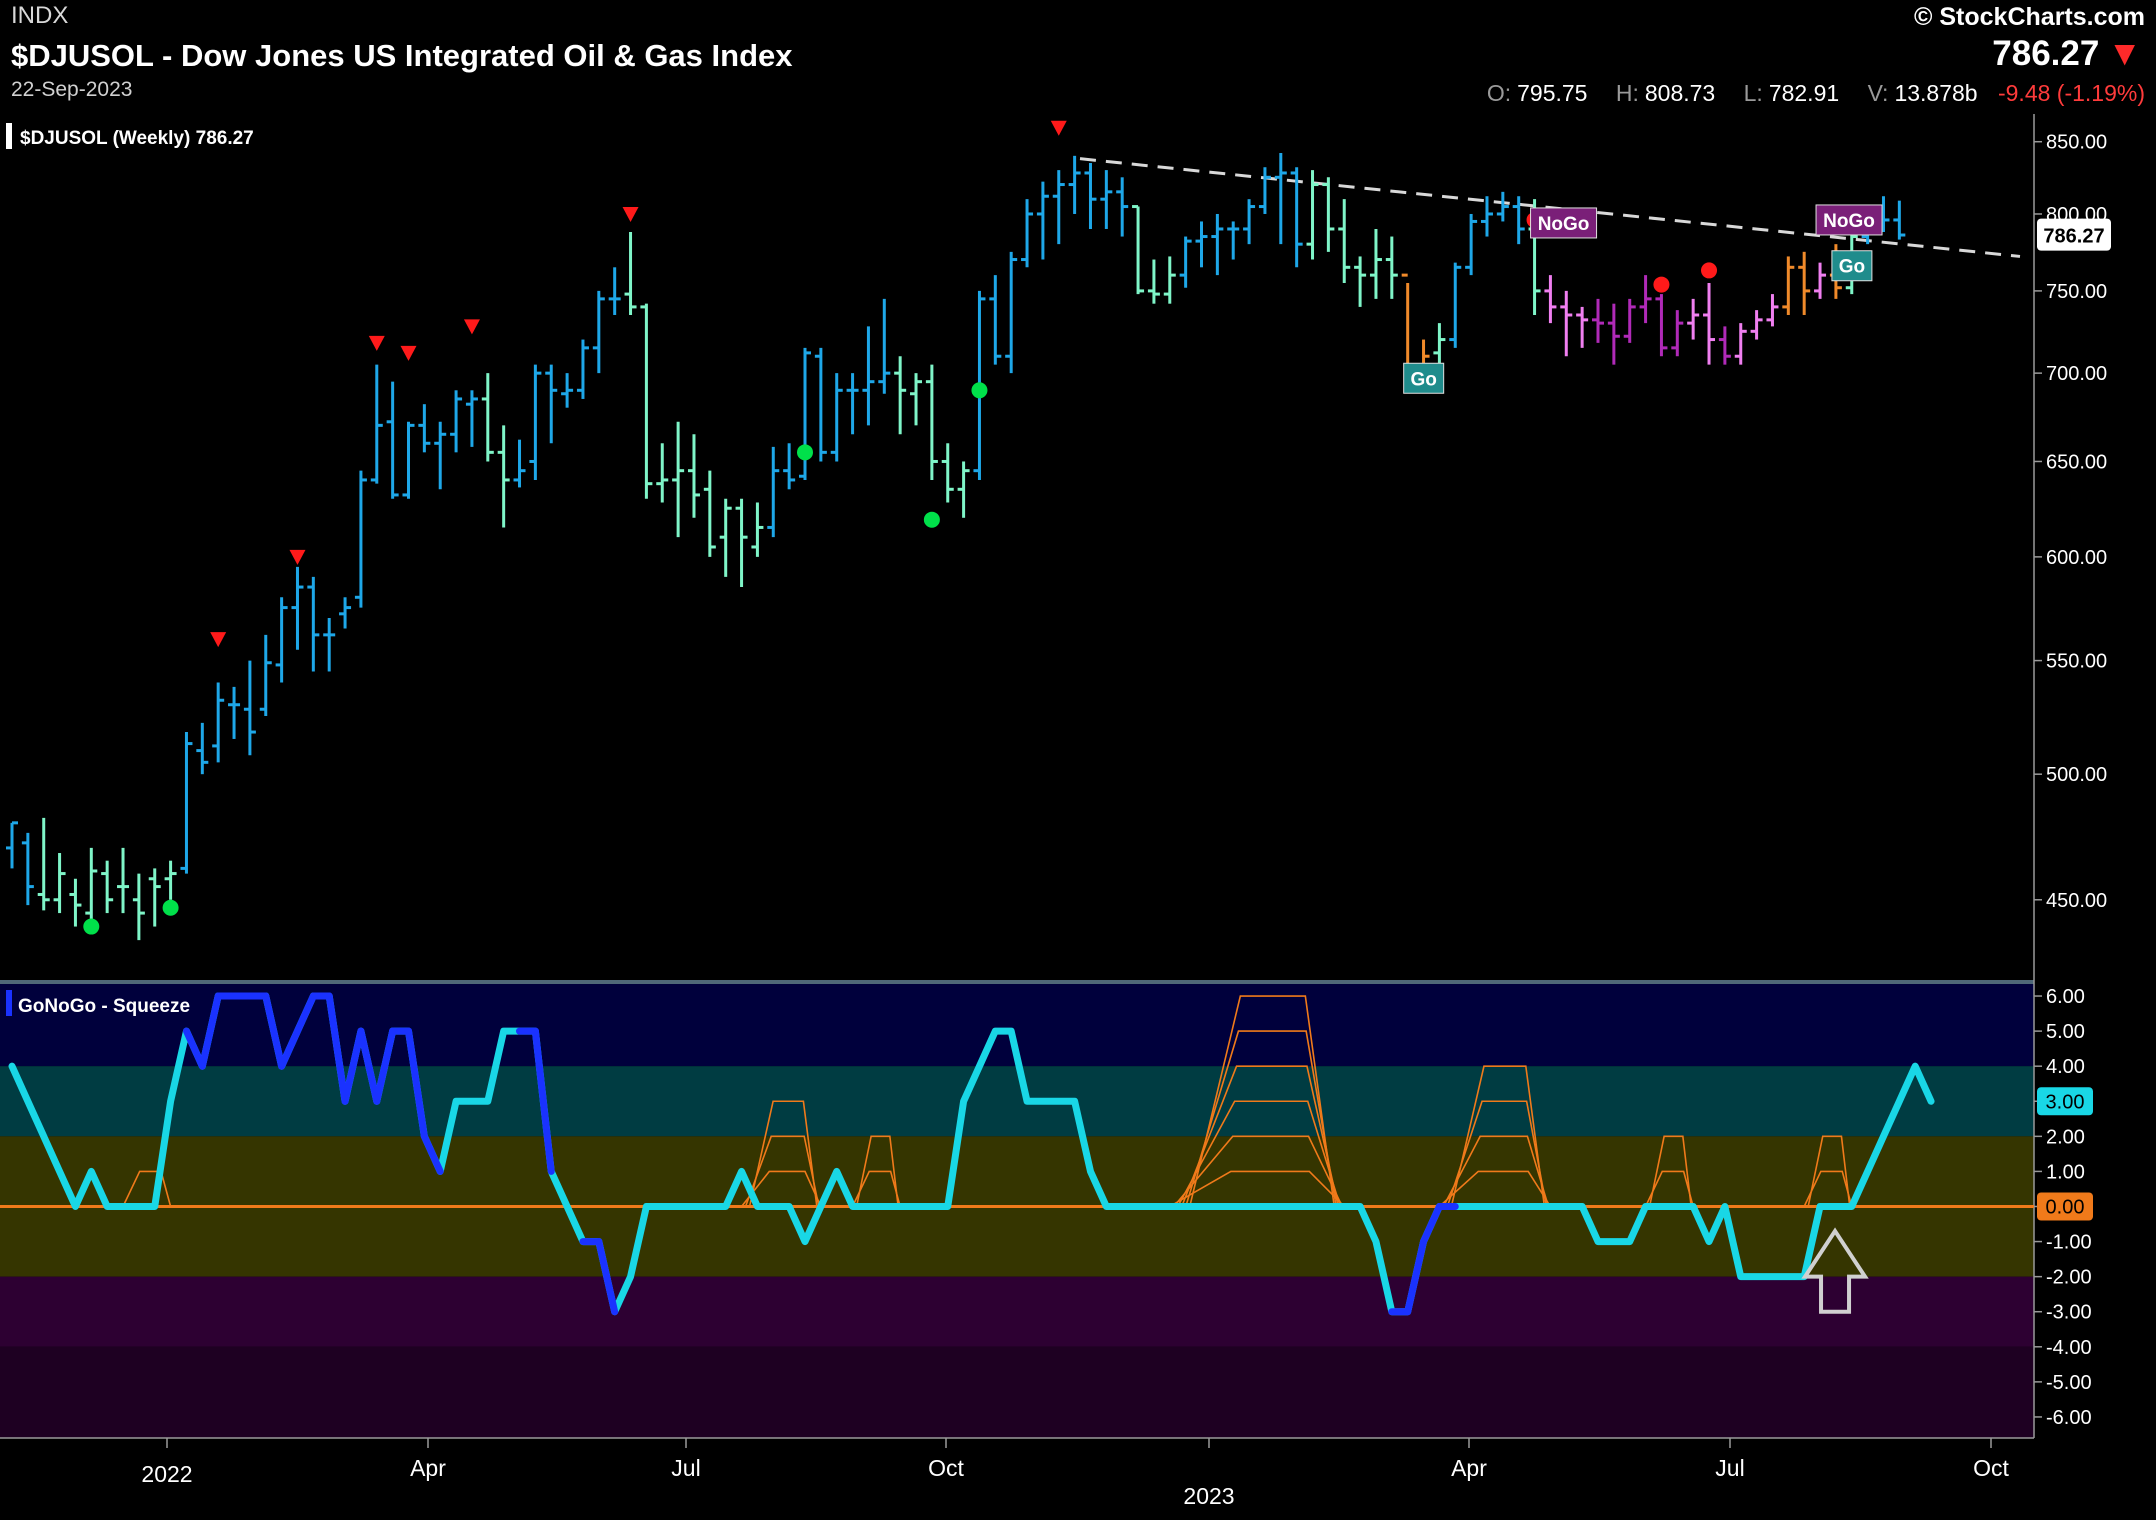 The image size is (2156, 1520). Describe the element at coordinates (137, 138) in the screenshot. I see `price-legend: $DJUSOL (Weekly) 786.27` at that location.